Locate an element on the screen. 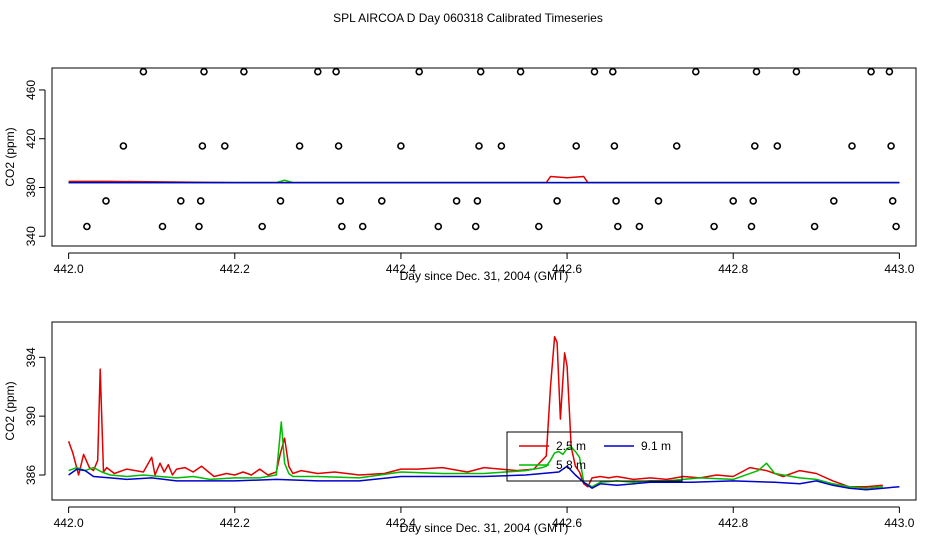  legend-label: 5.8 m is located at coordinates (571, 465).